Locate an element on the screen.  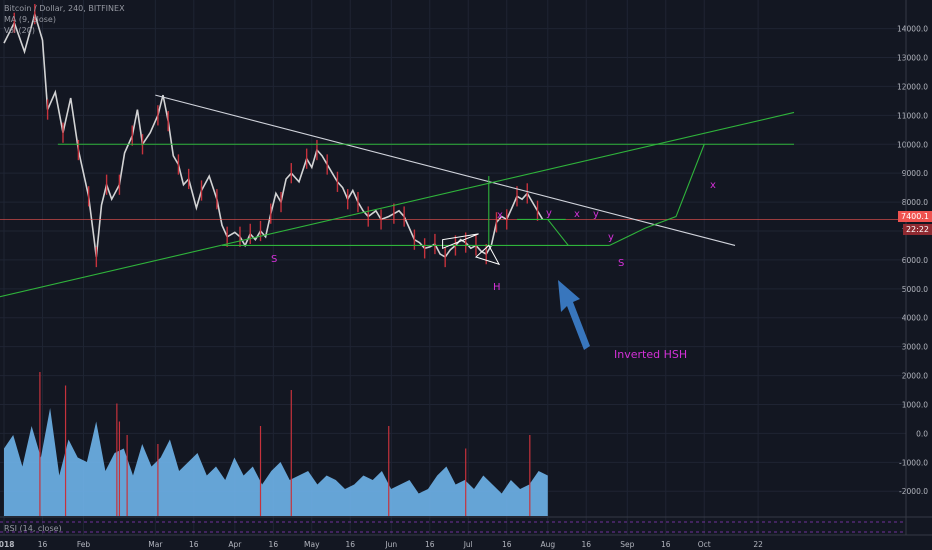
time-tick-label: Feb is located at coordinates (84, 544).